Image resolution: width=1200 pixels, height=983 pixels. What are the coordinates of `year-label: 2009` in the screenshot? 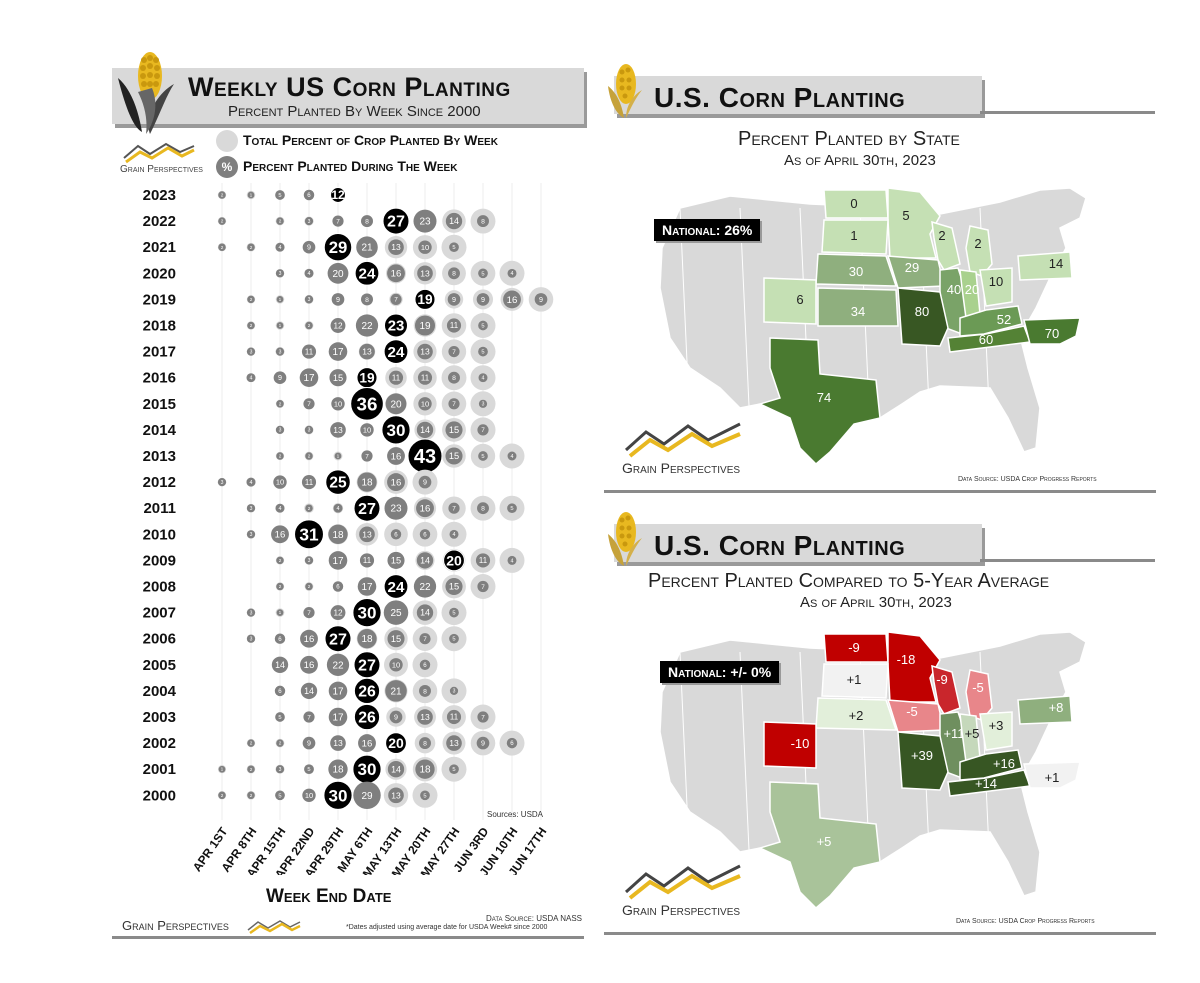 It's located at (159, 560).